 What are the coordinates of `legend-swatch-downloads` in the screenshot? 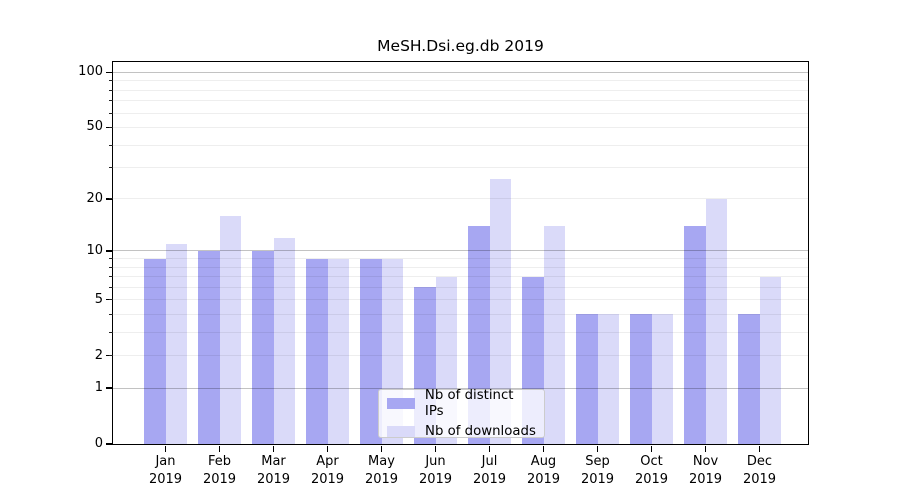 It's located at (401, 431).